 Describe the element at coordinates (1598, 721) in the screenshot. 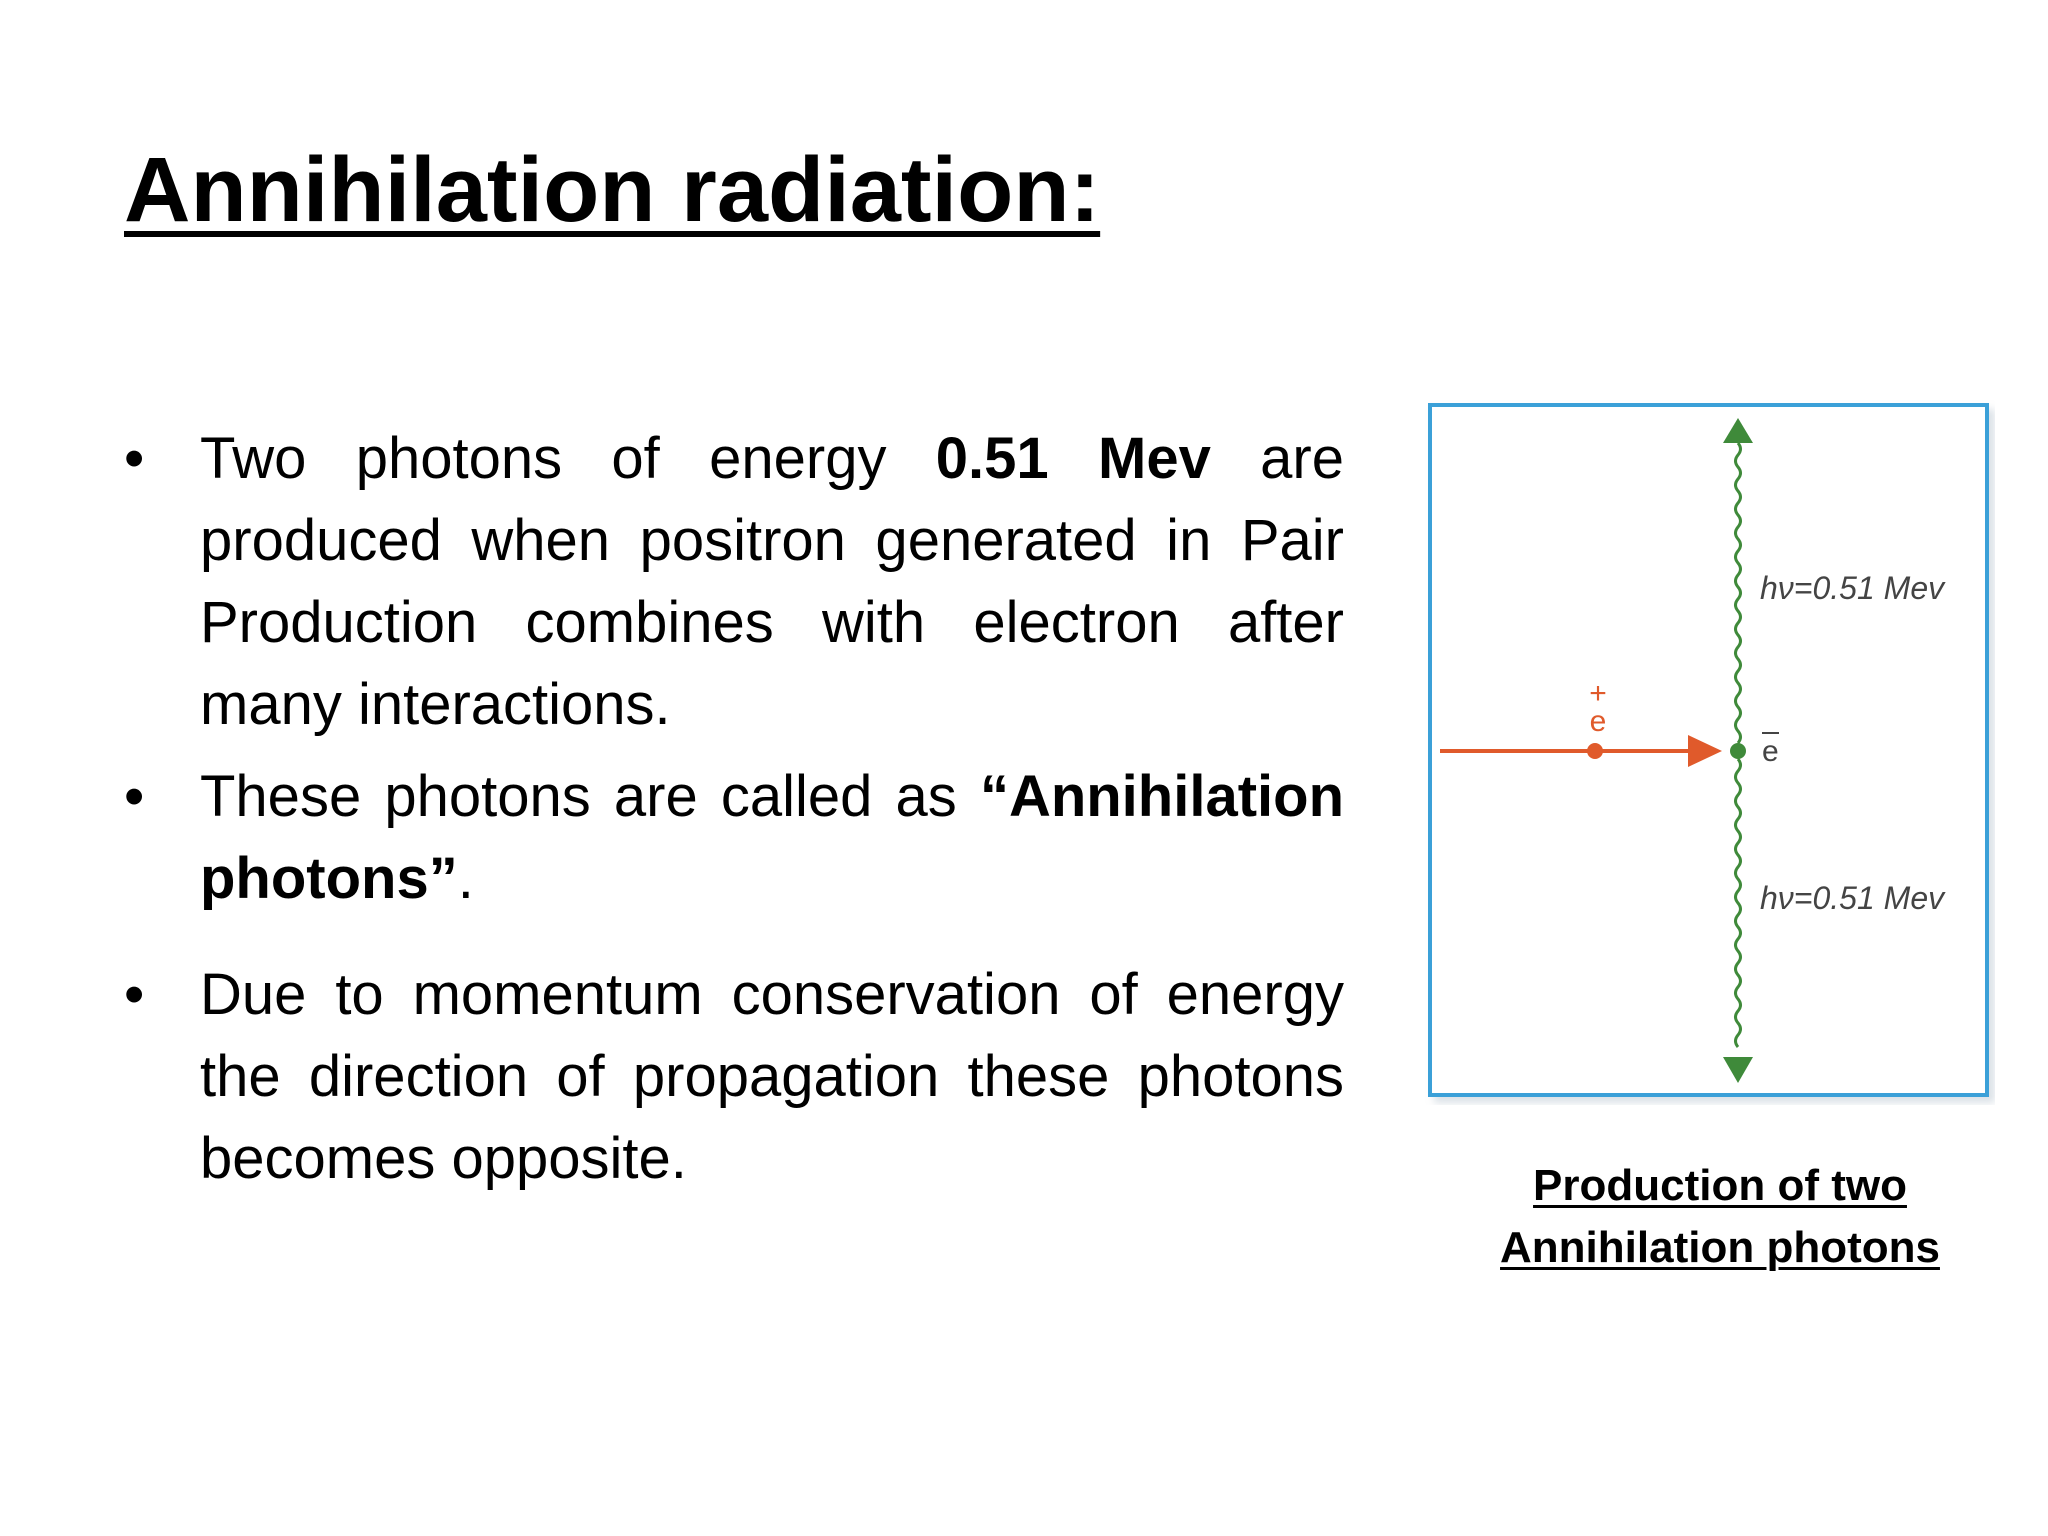

I see `positron-e-label: e` at that location.